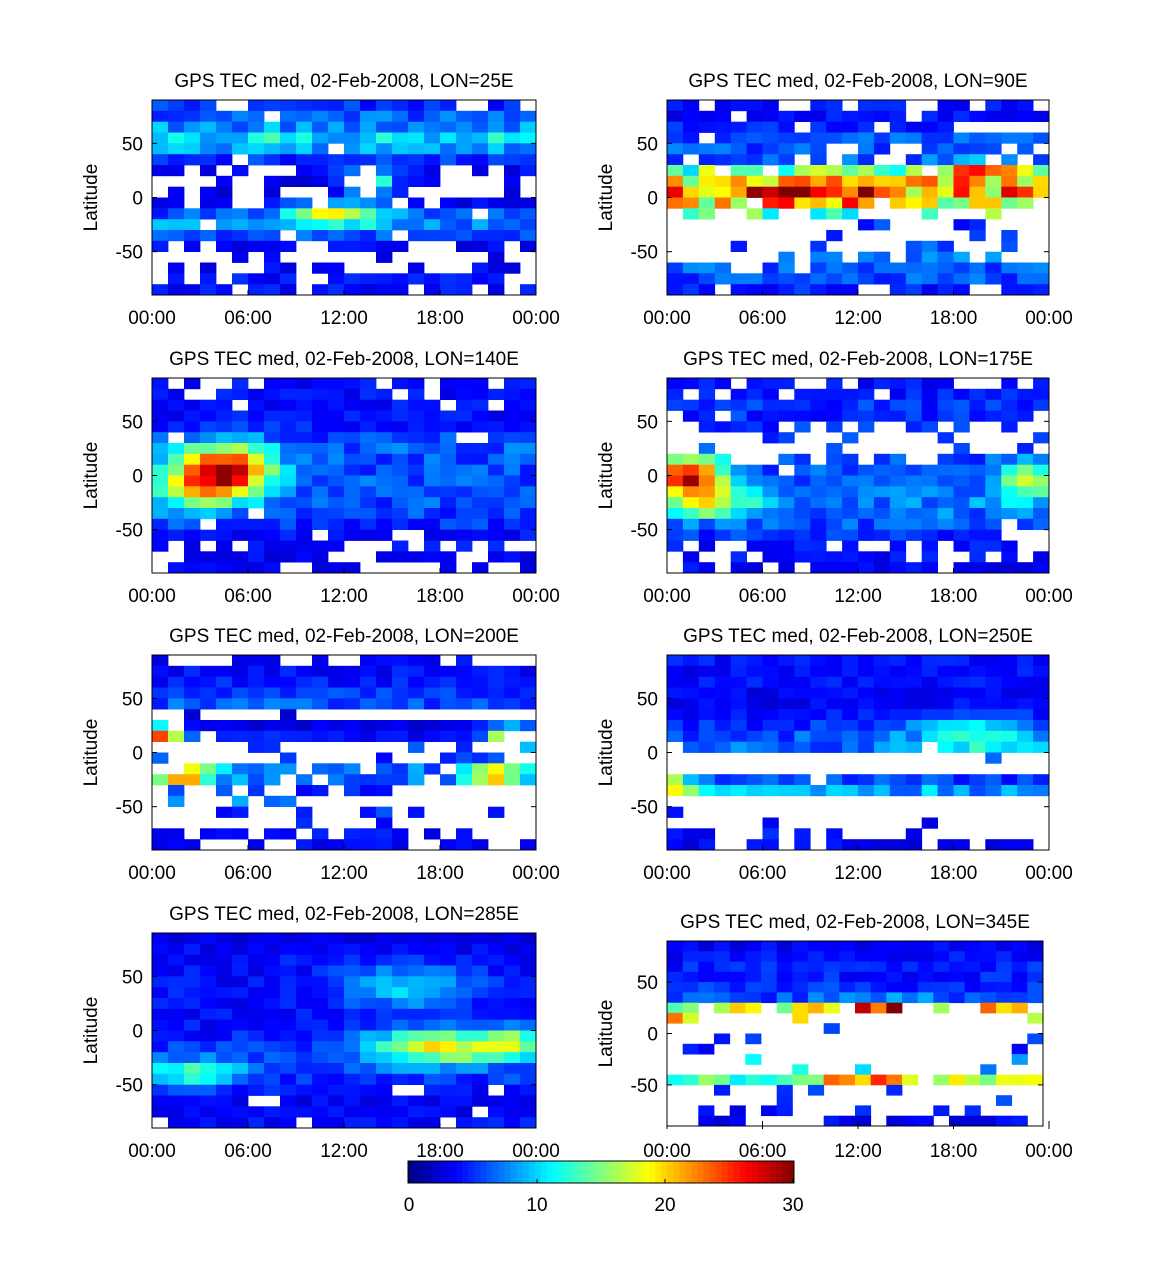 The image size is (1167, 1266). Describe the element at coordinates (647, 144) in the screenshot. I see `y-tick-label: 50` at that location.